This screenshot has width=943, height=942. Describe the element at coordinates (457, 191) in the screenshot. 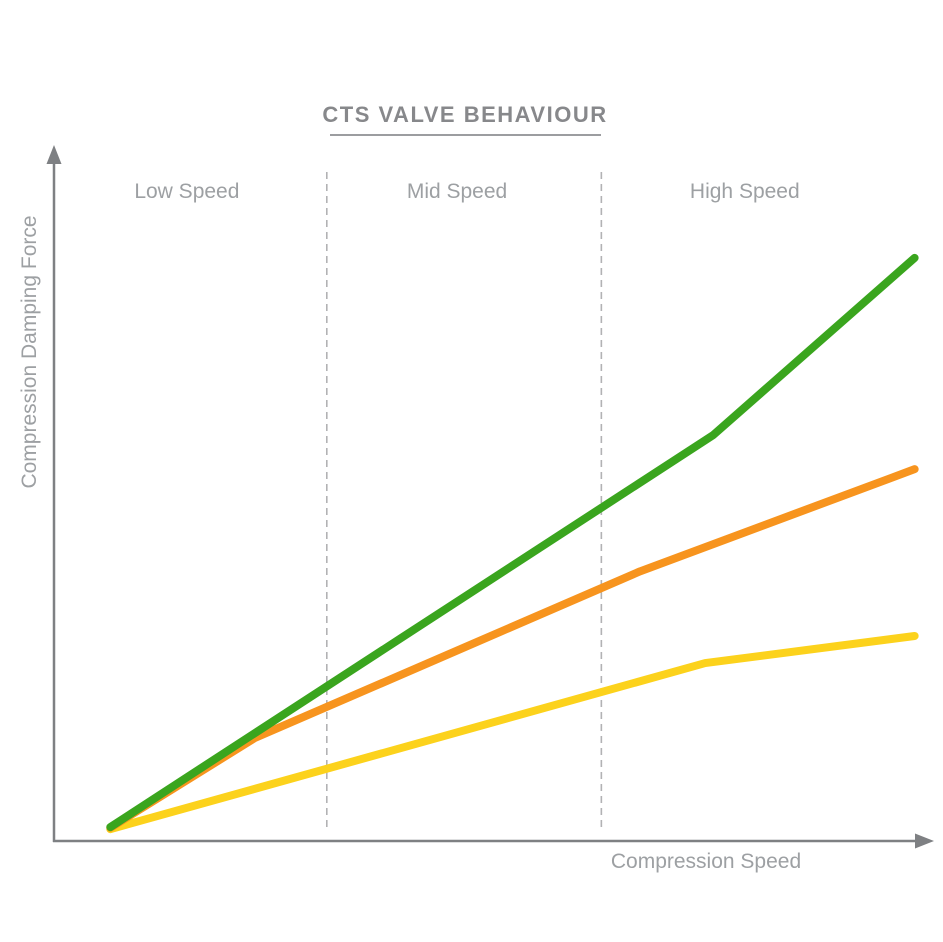

I see `zone-label-mid-speed: Mid Speed` at that location.